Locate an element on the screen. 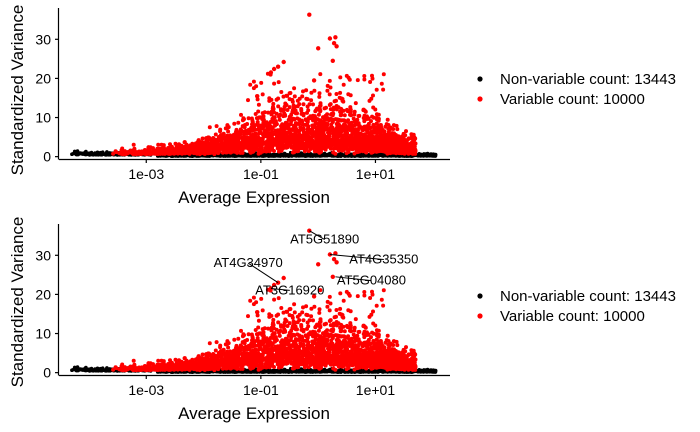 The height and width of the screenshot is (432, 700). x-tick-label: 1e-01 is located at coordinates (261, 174).